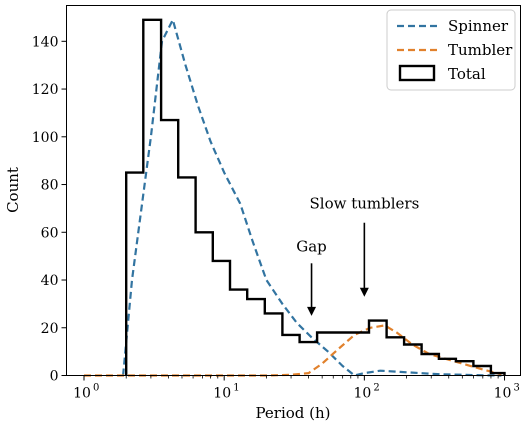 The width and height of the screenshot is (526, 425). What do you see at coordinates (417, 73) in the screenshot?
I see `legend-total-swatch` at bounding box center [417, 73].